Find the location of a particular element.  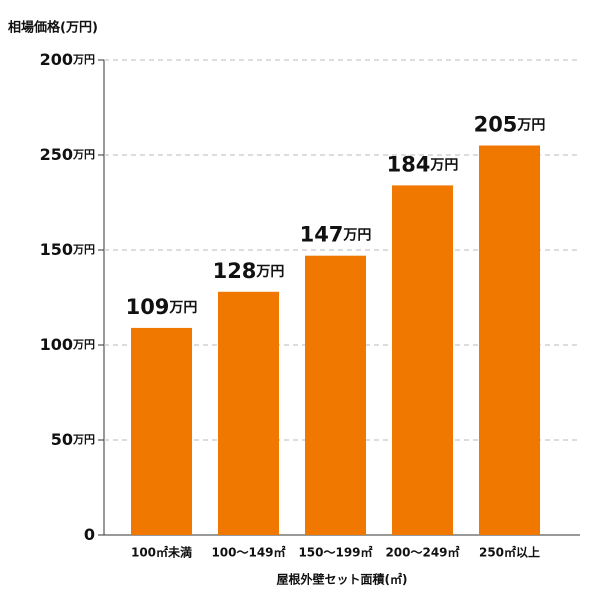

value-label: 128万円 is located at coordinates (249, 271).